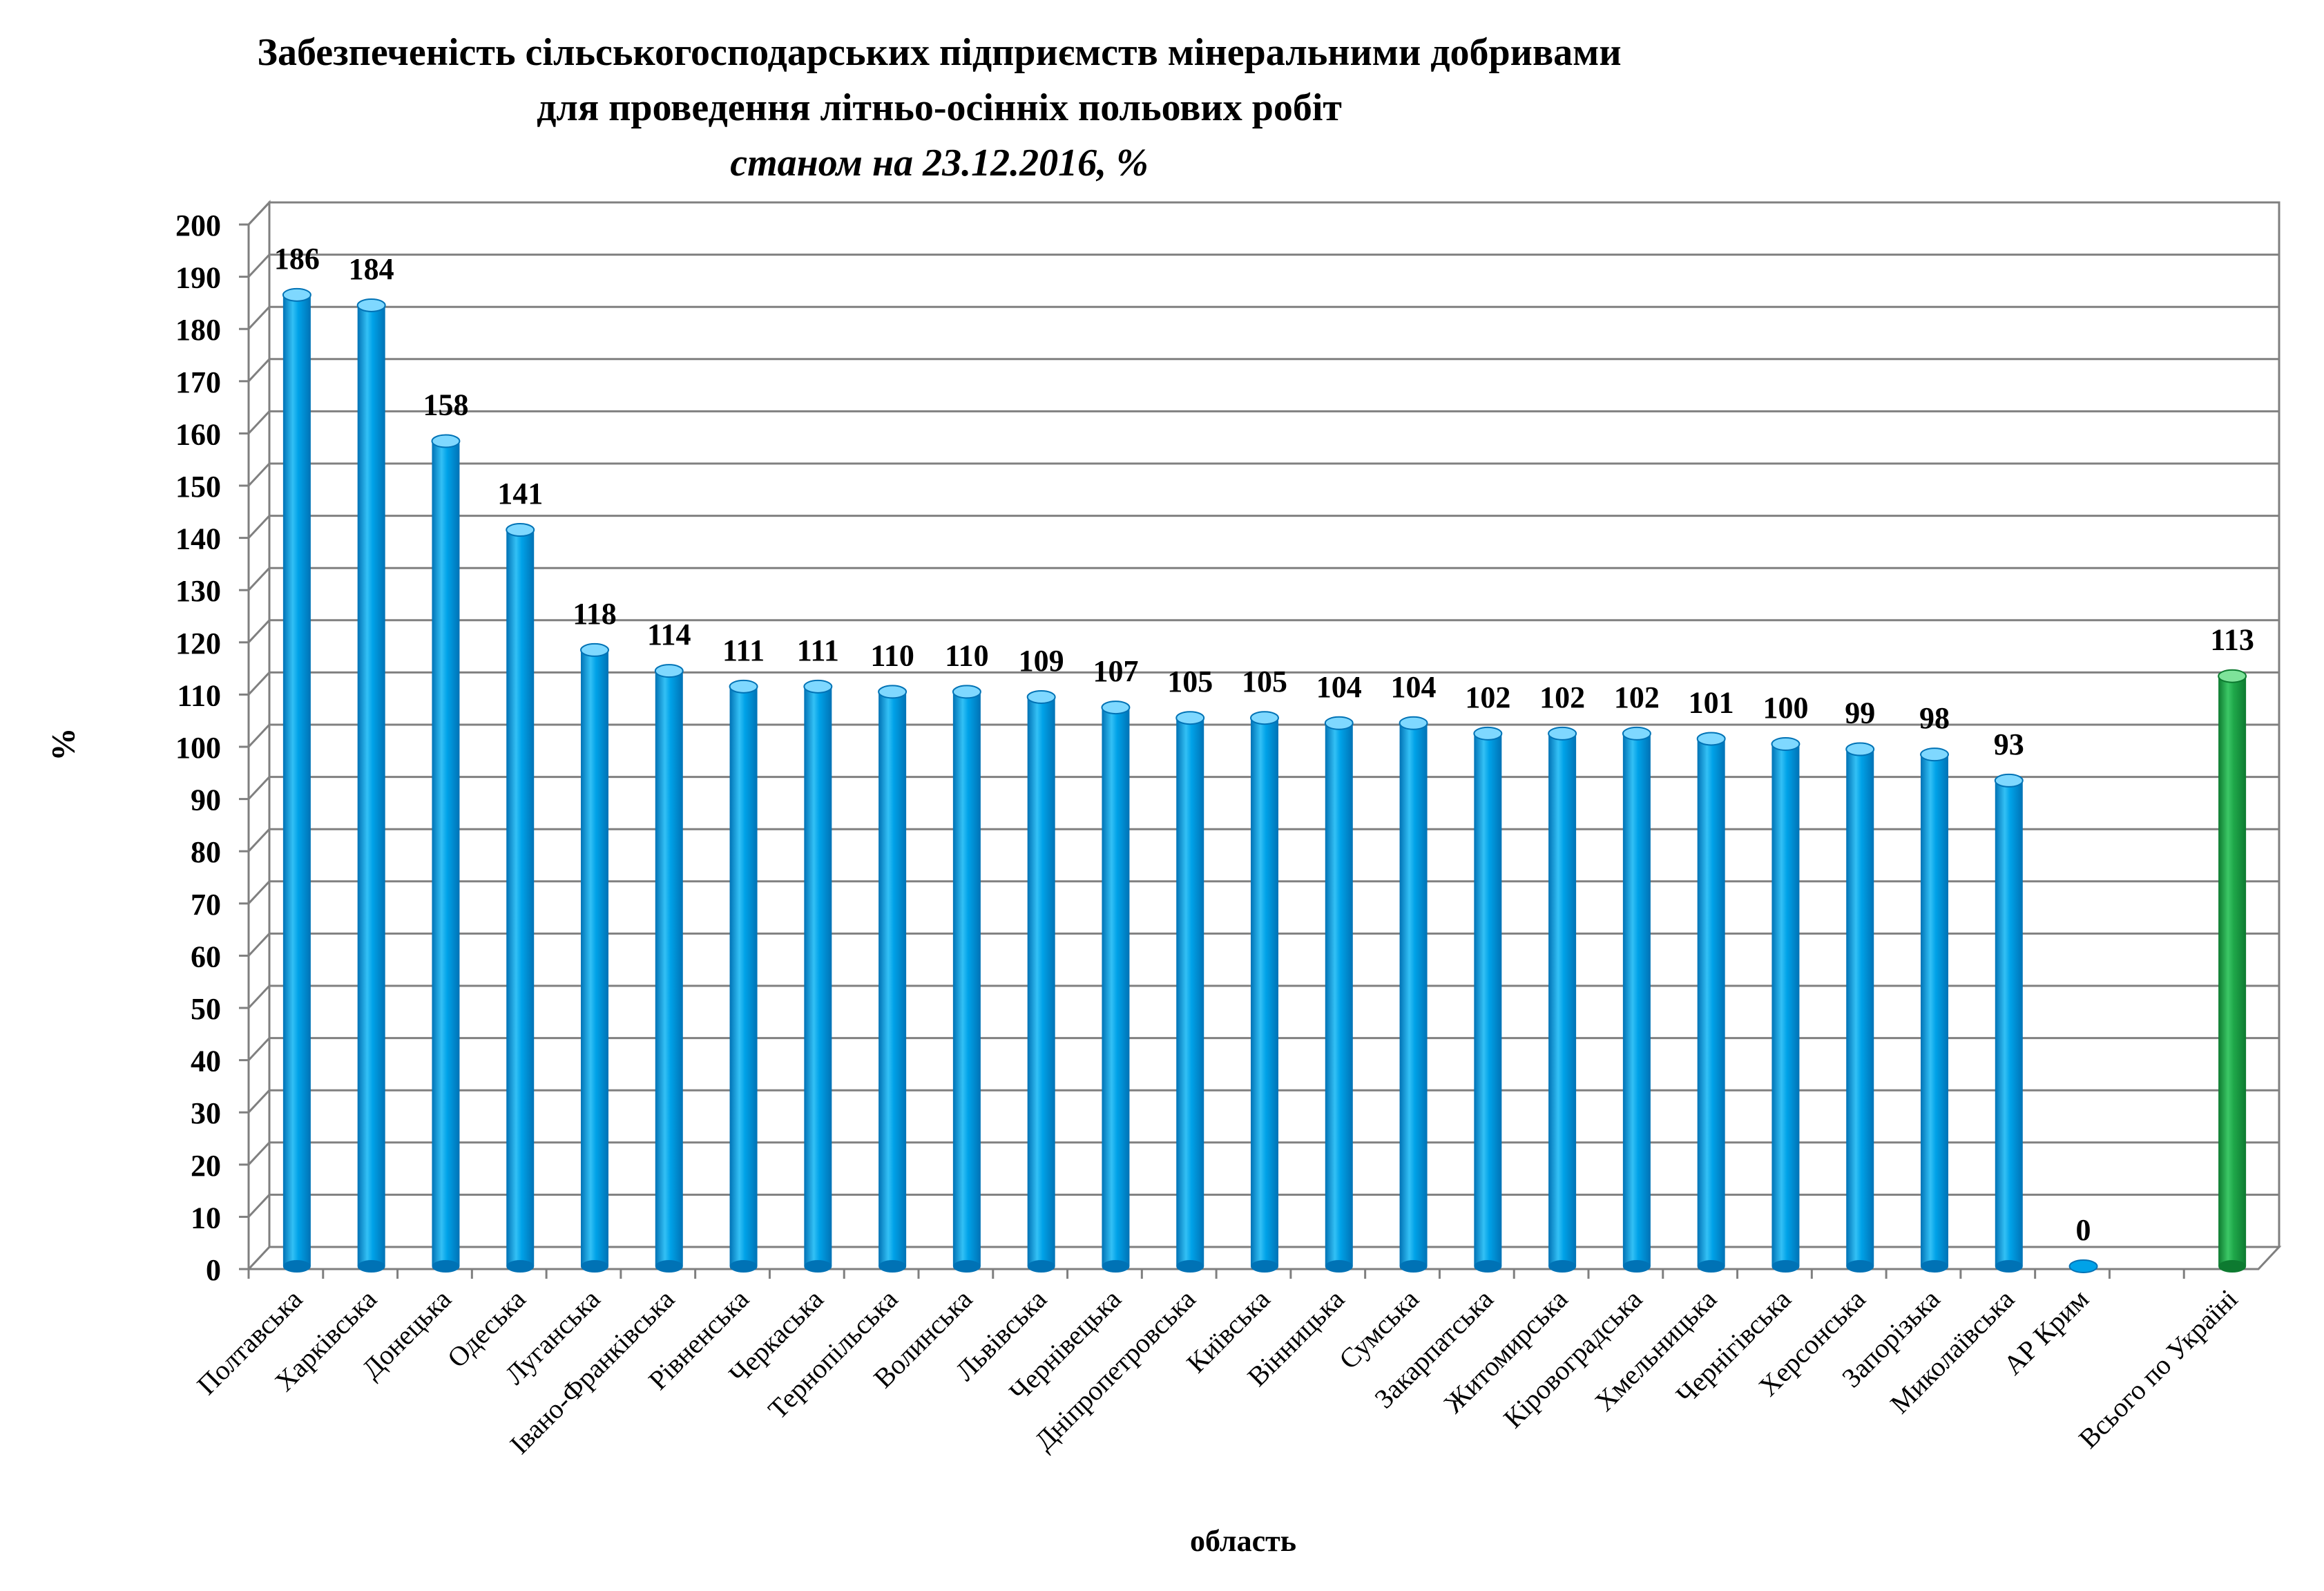 The image size is (2324, 1591). Describe the element at coordinates (2232, 640) in the screenshot. I see `data-label: 113` at that location.